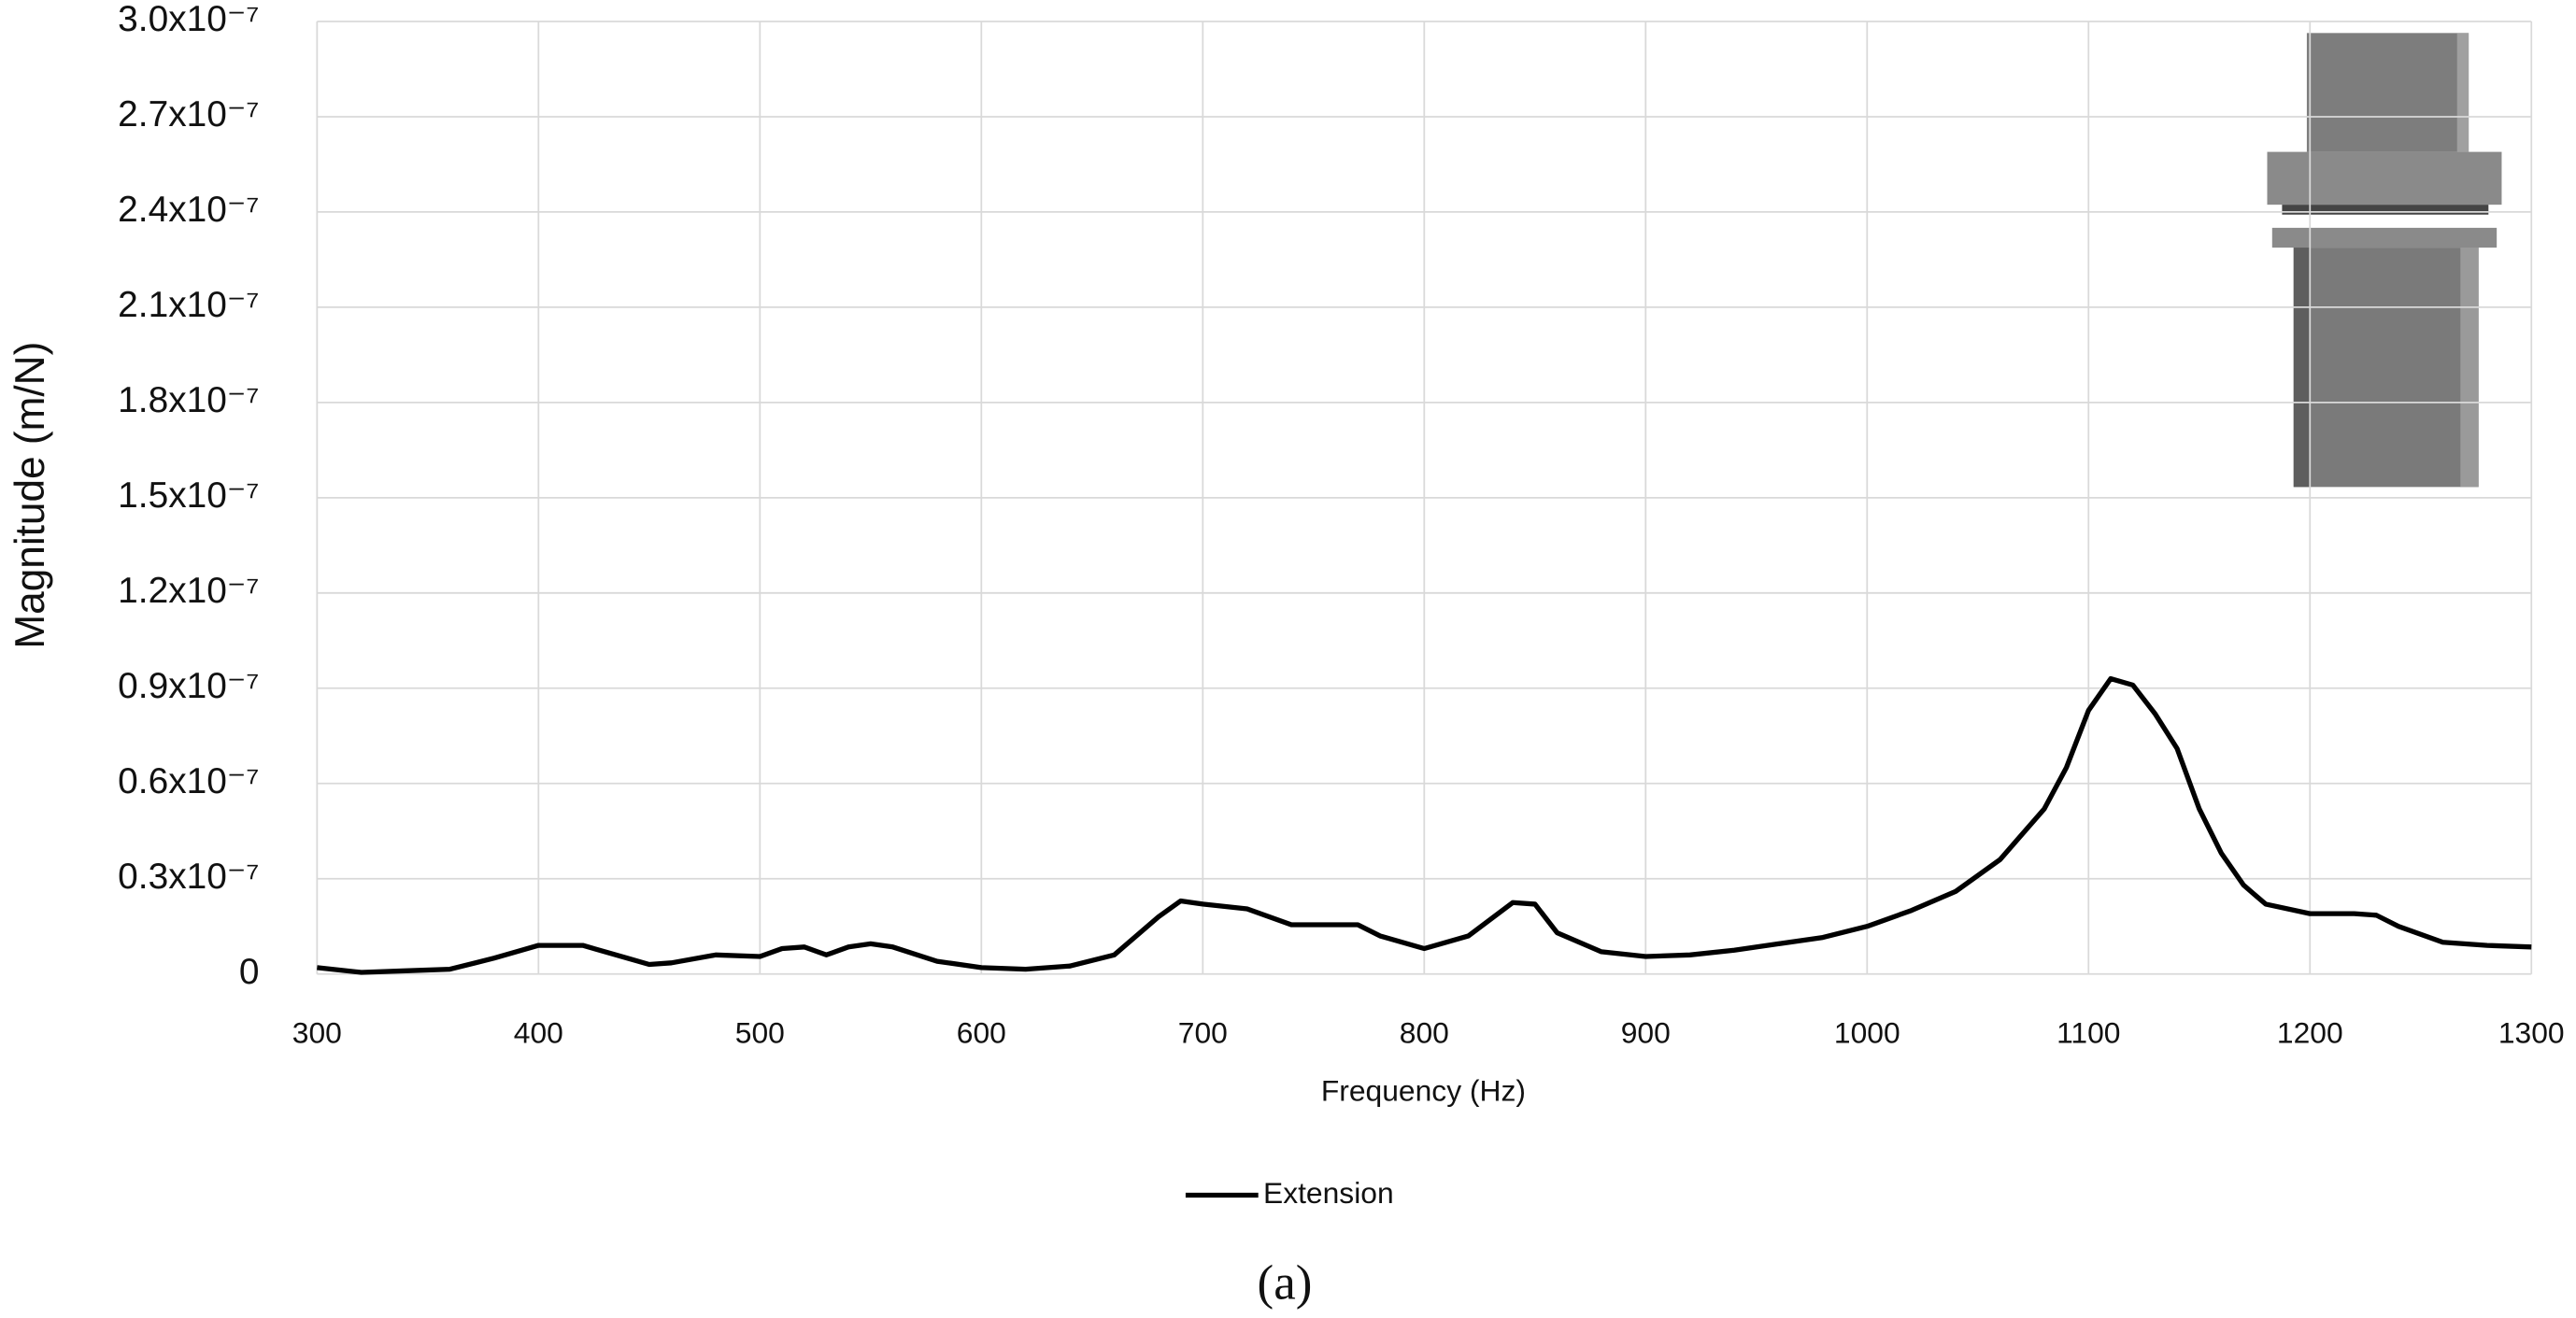 This screenshot has height=1318, width=2576. I want to click on y-tick-label: 1.5x10⁻⁷, so click(188, 496).